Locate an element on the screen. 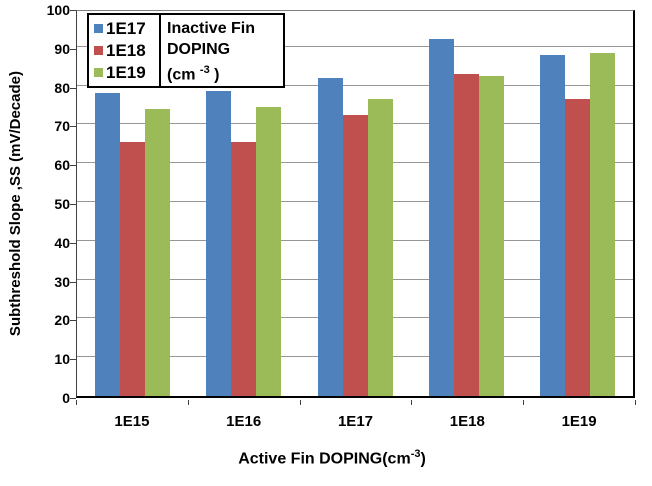 Image resolution: width=652 pixels, height=486 pixels. legend-entry-label: 1E18 is located at coordinates (126, 50).